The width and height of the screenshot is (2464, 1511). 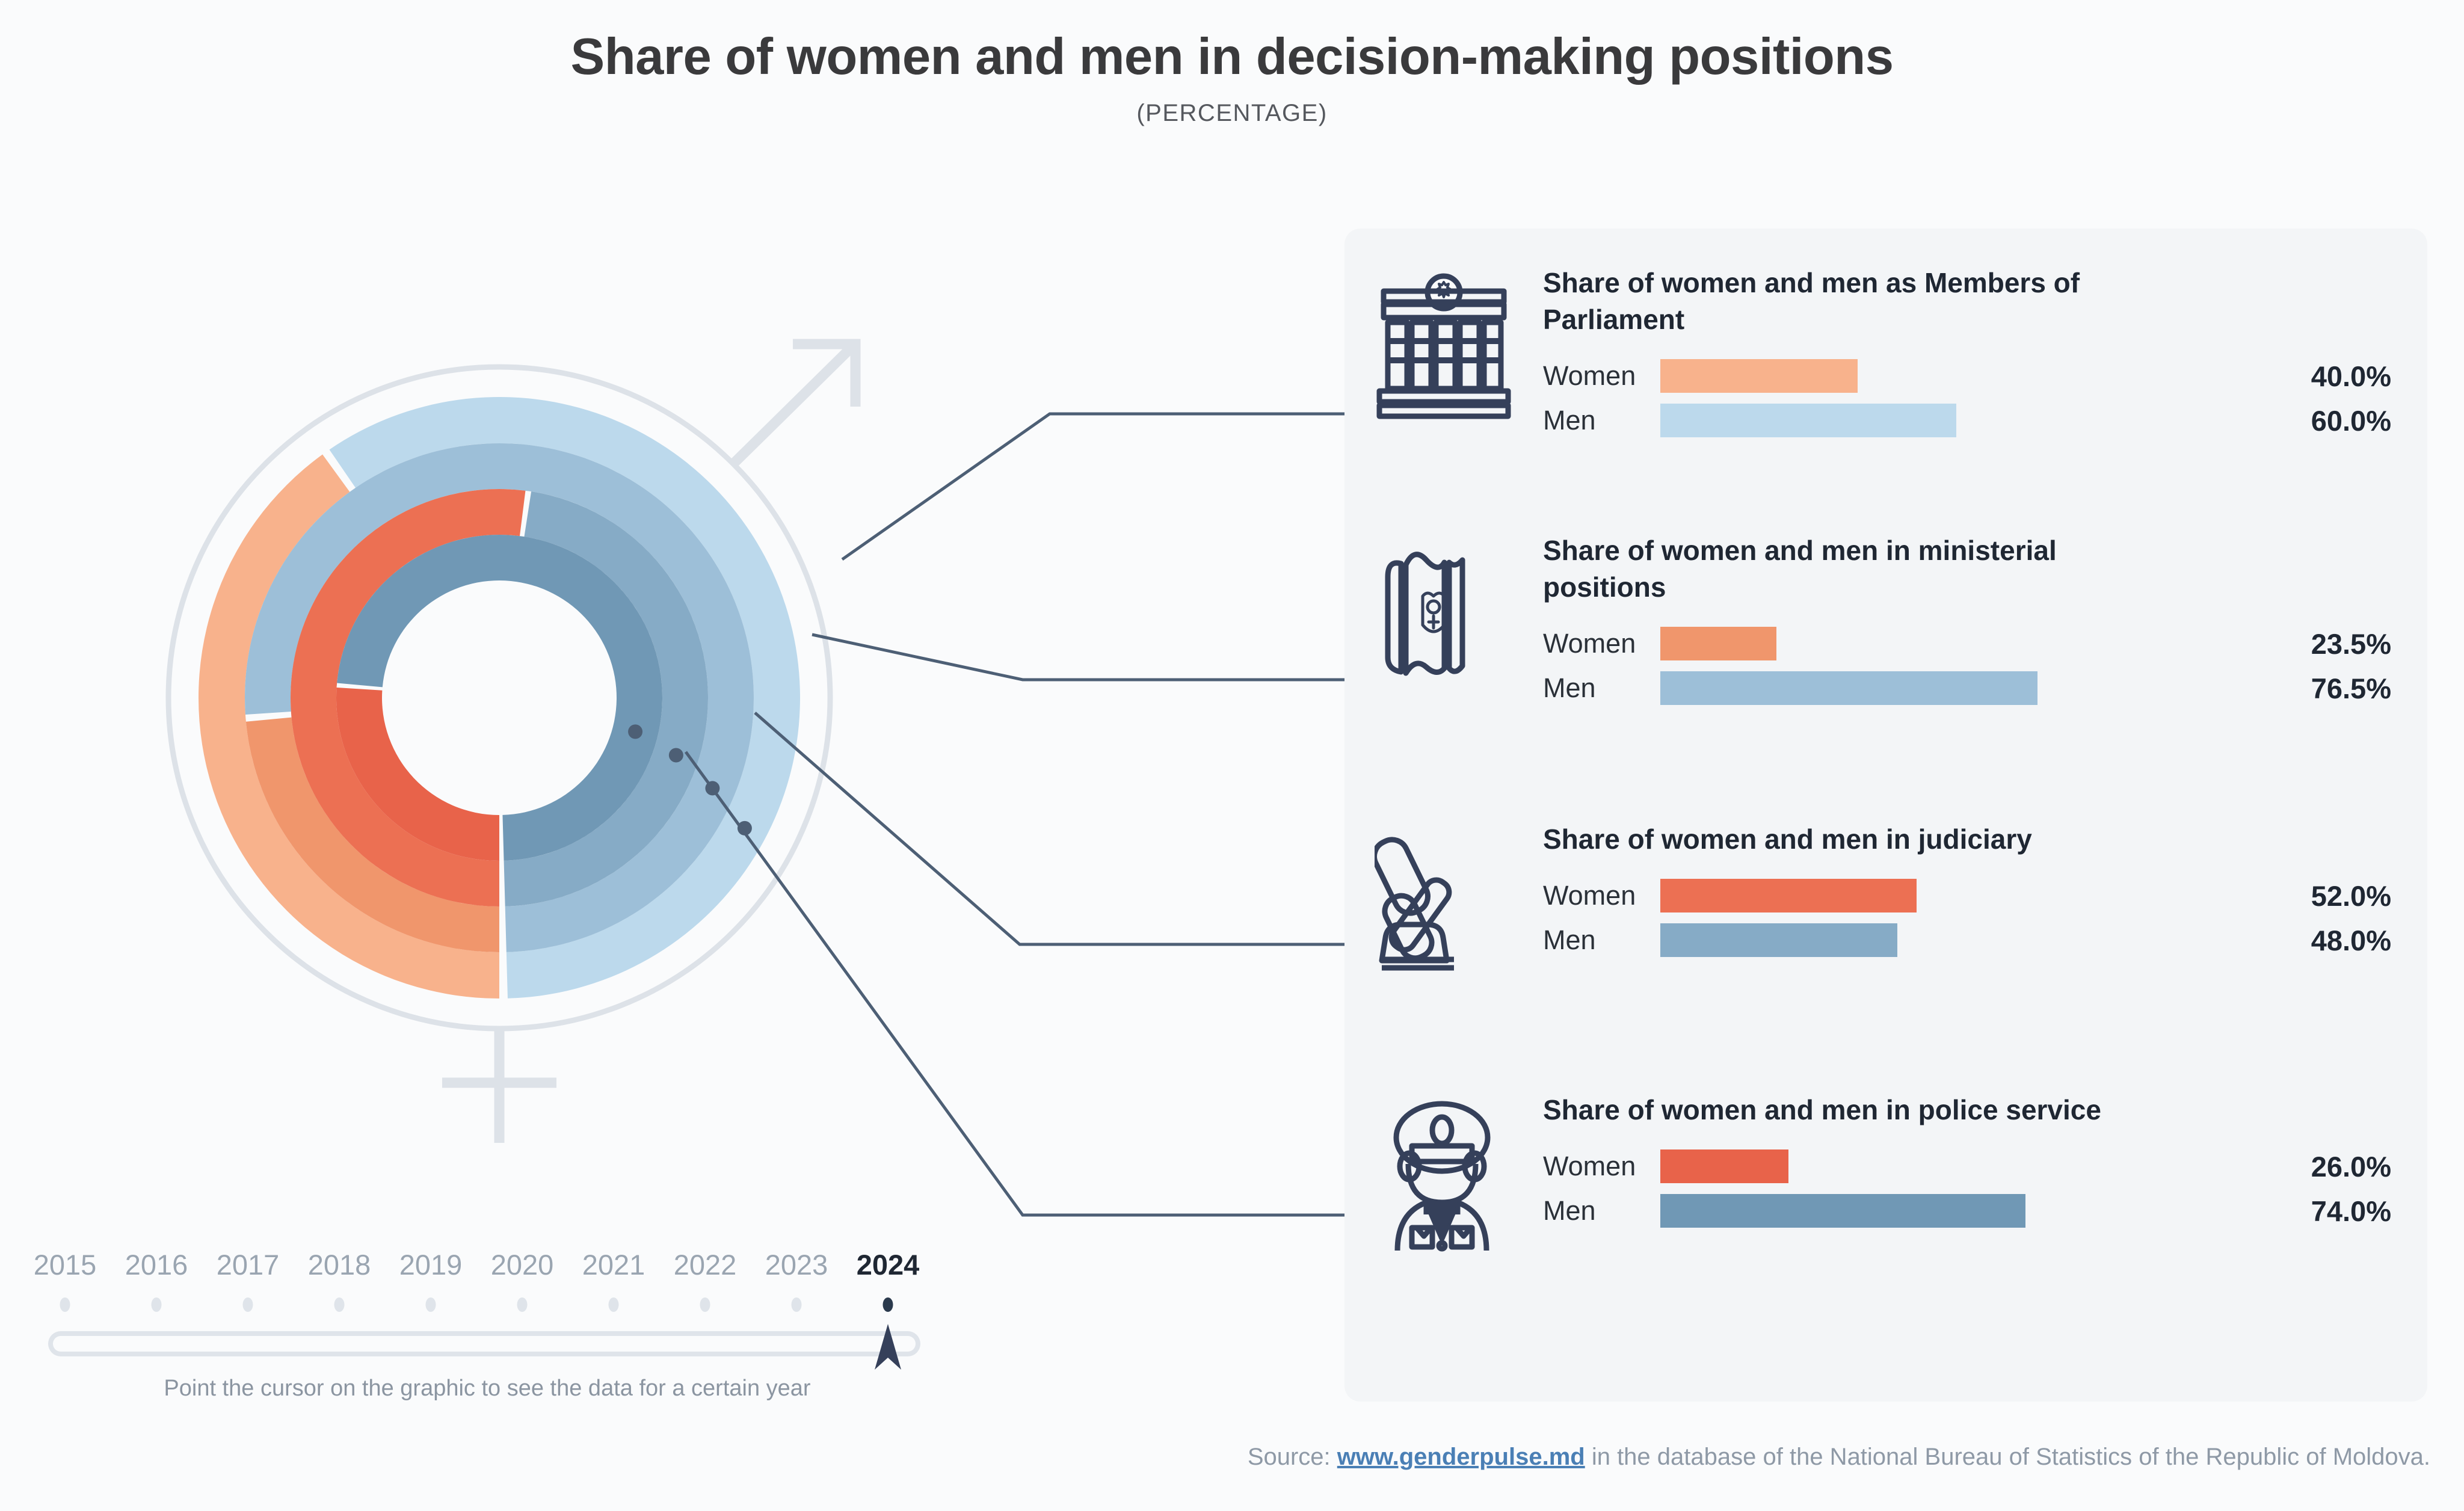 I want to click on year-dot-2024, so click(x=887, y=1304).